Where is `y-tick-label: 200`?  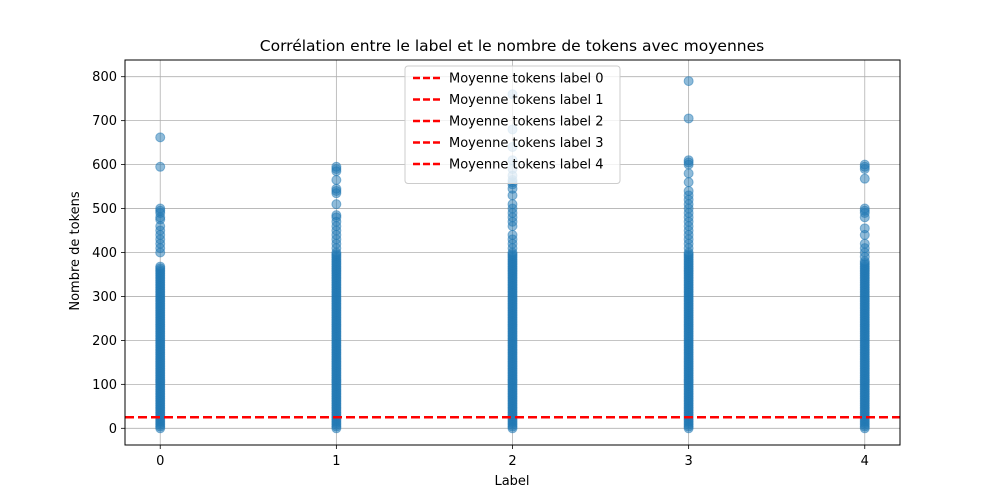 y-tick-label: 200 is located at coordinates (104, 341).